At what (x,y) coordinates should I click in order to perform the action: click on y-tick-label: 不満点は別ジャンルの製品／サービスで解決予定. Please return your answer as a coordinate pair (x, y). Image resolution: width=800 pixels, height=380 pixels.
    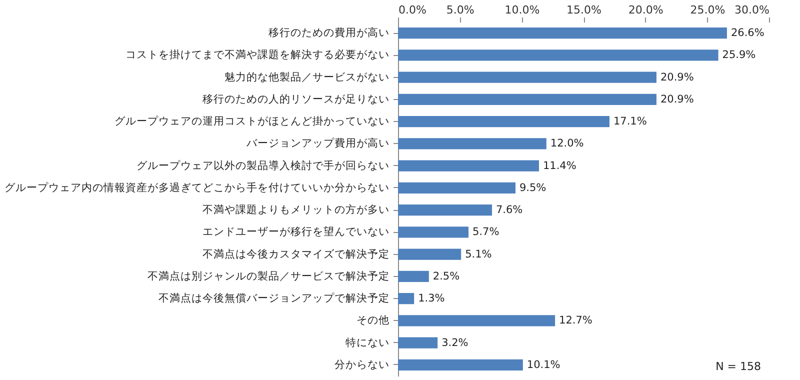
    Looking at the image, I should click on (269, 275).